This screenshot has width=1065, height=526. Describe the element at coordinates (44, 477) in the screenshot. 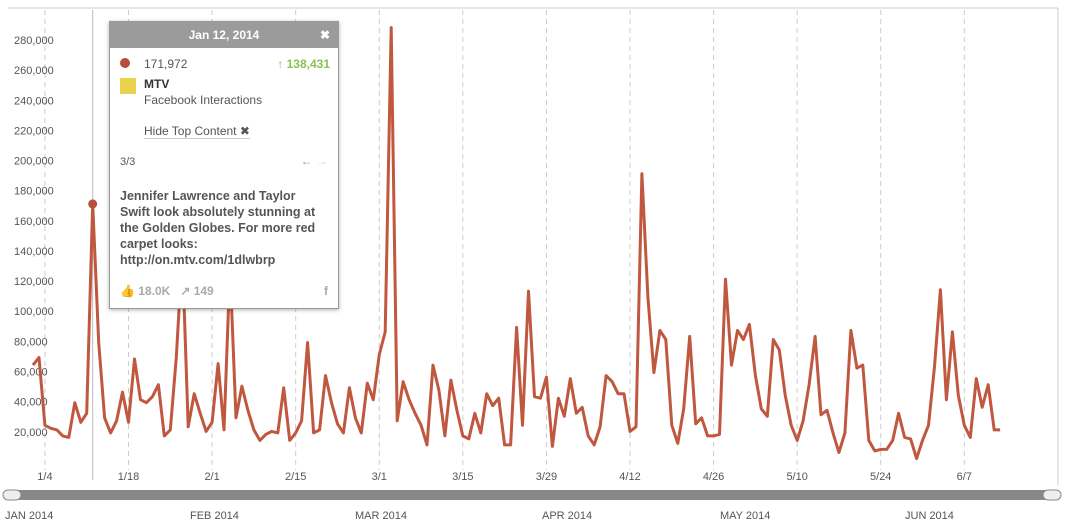

I see `x-tick-label: 1/4` at that location.